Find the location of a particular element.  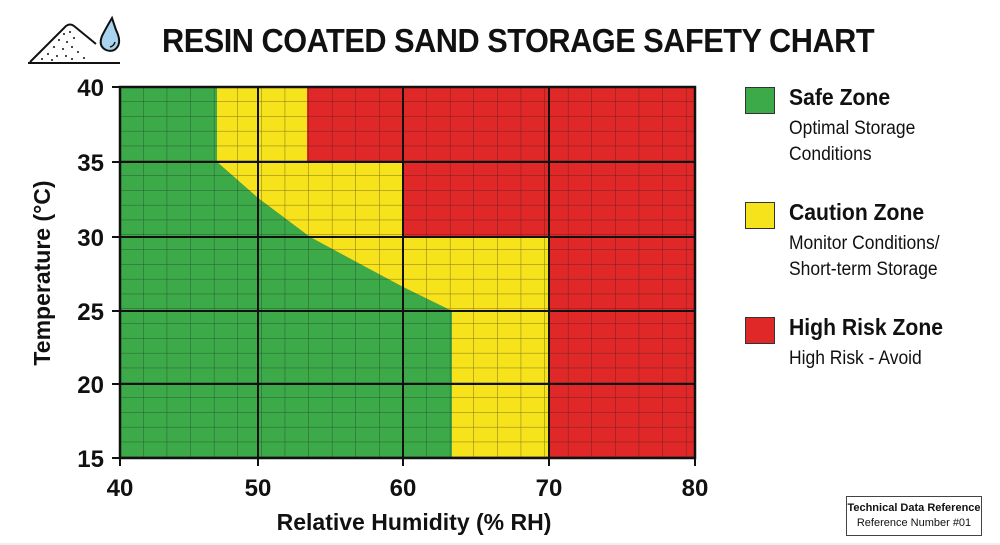

y-tick-label: 30 is located at coordinates (90, 238).